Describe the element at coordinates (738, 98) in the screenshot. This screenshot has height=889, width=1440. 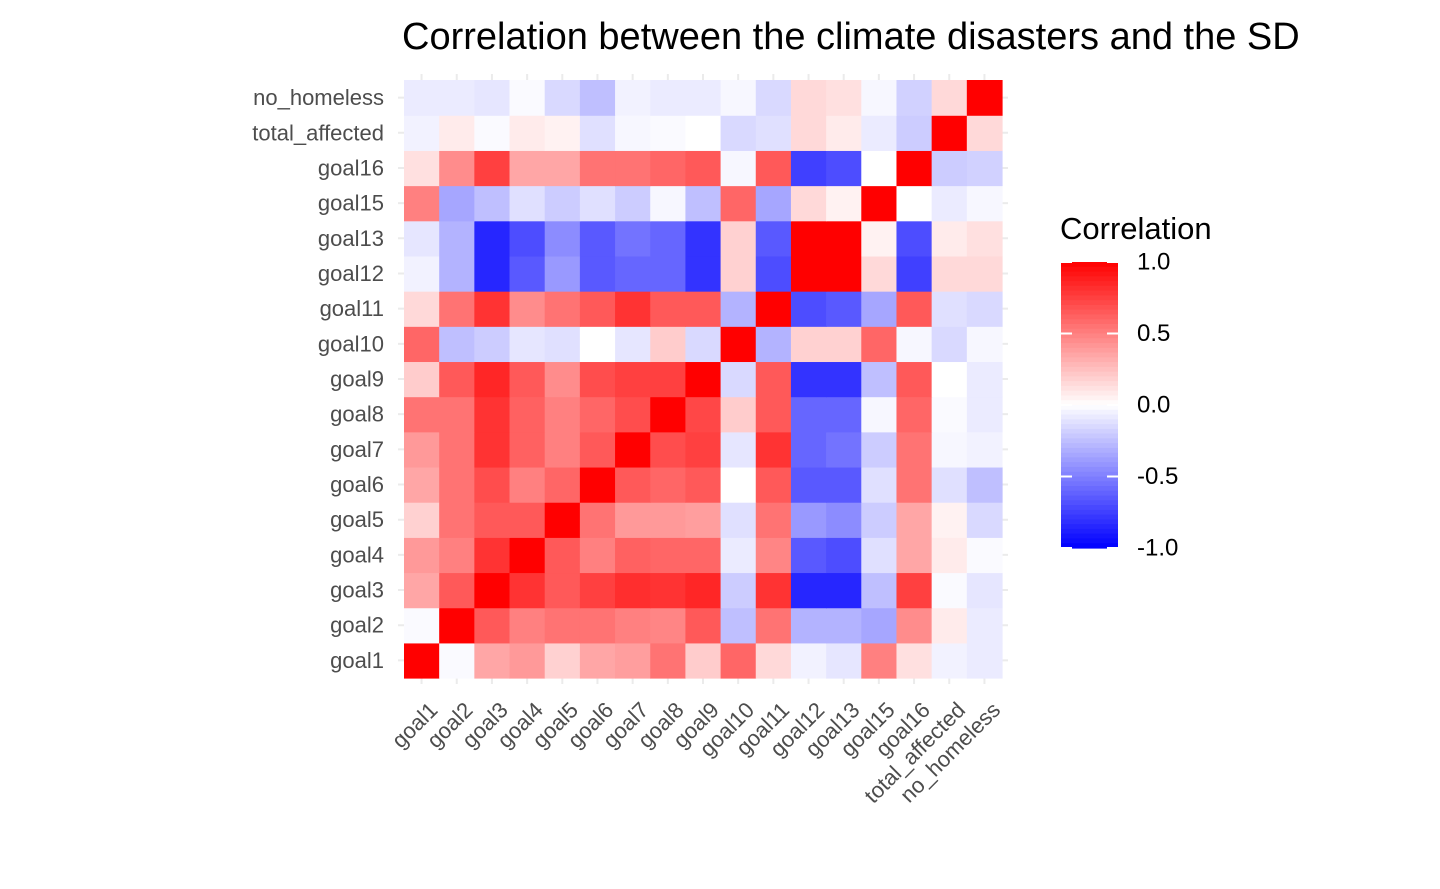
I see `heatmap-cell-goal10-no_homeless` at that location.